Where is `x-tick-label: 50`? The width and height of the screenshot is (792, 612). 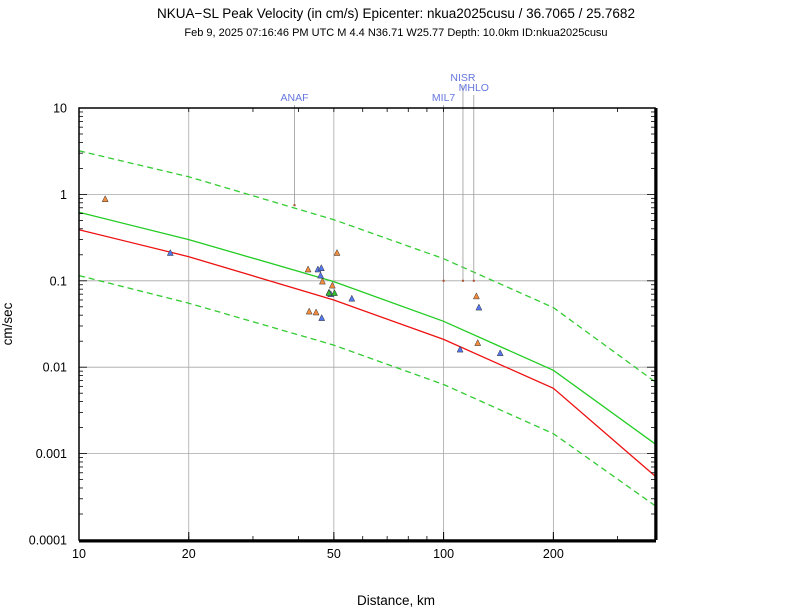
x-tick-label: 50 is located at coordinates (334, 554).